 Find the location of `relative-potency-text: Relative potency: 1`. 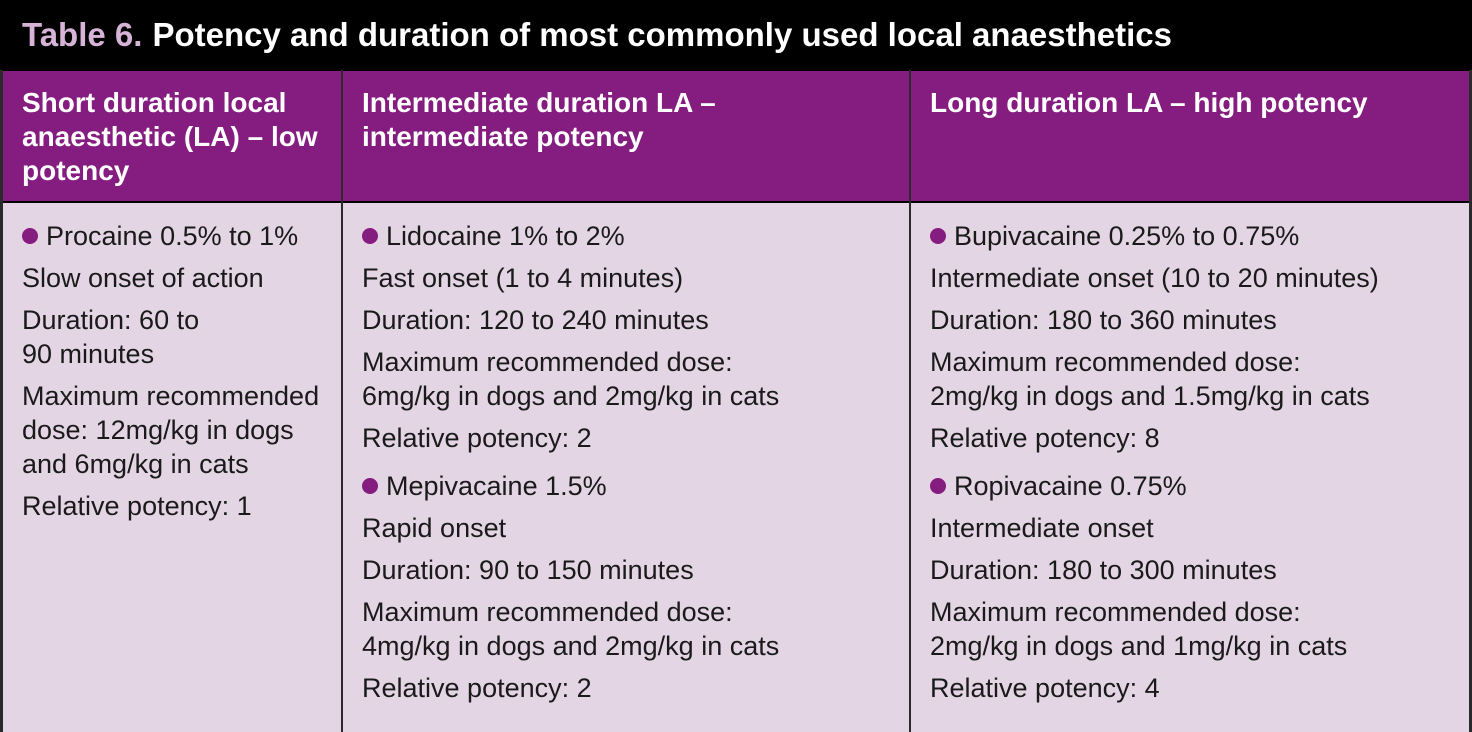

relative-potency-text: Relative potency: 1 is located at coordinates (137, 506).